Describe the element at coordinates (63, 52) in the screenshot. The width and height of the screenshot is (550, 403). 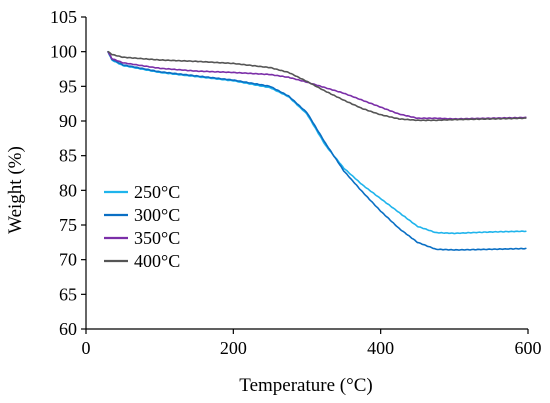
I see `y-tick-label: 100` at that location.